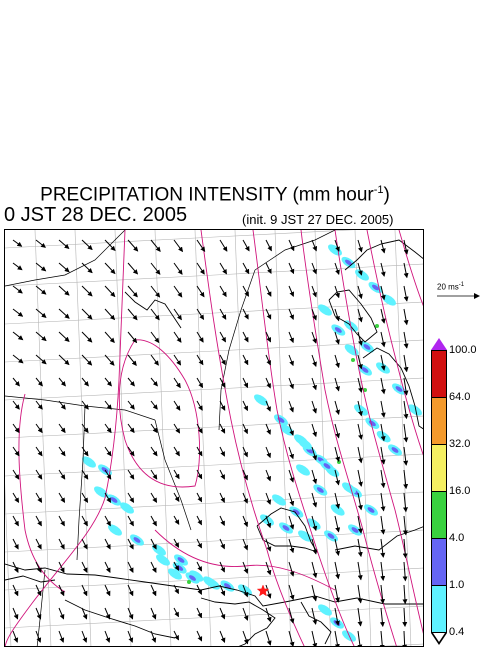  What do you see at coordinates (439, 374) in the screenshot?
I see `colorbar-segment` at bounding box center [439, 374].